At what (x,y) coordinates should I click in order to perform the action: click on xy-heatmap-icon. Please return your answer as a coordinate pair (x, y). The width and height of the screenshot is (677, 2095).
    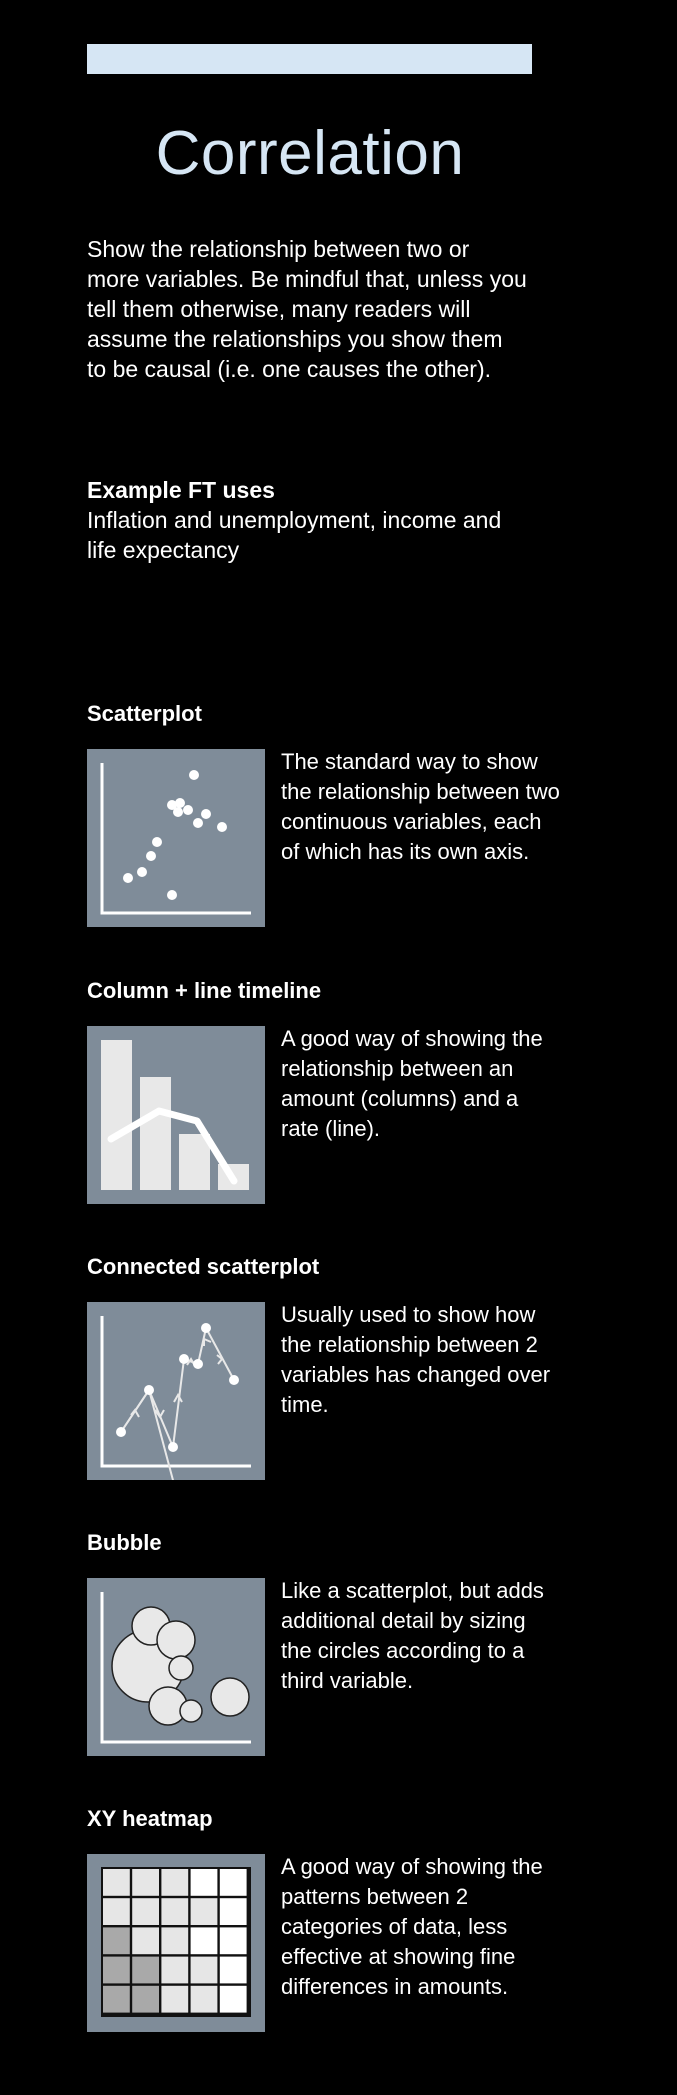
    Looking at the image, I should click on (176, 1943).